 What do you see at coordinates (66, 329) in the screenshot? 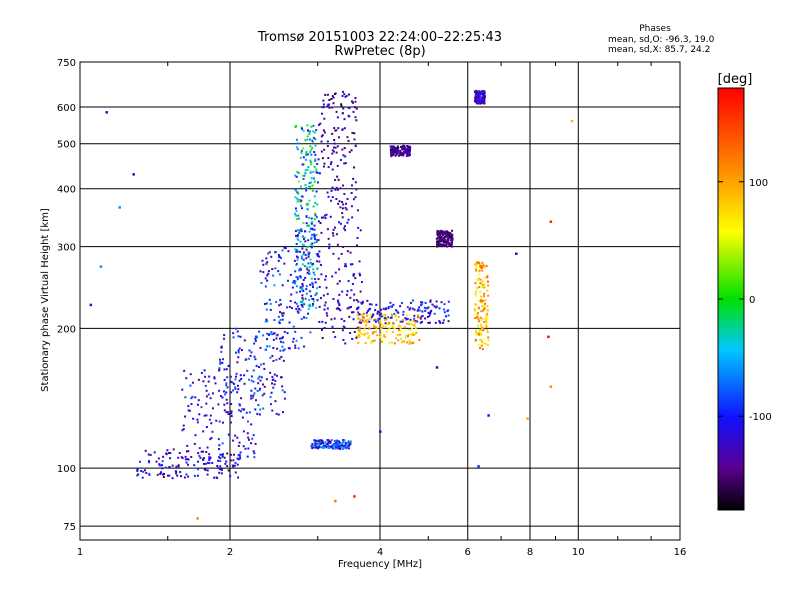
I see `y-tick-label: 200` at bounding box center [66, 329].